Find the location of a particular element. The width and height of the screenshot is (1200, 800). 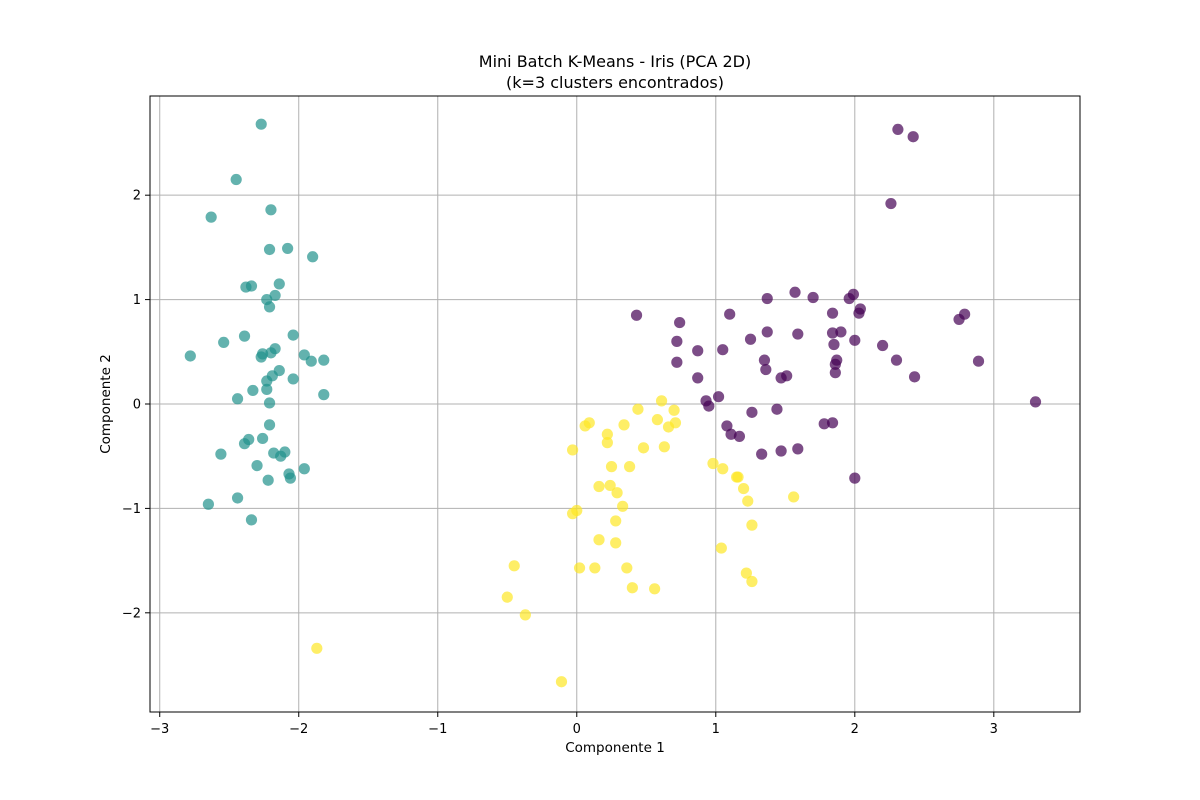

x-tick-label: 1 is located at coordinates (716, 729).